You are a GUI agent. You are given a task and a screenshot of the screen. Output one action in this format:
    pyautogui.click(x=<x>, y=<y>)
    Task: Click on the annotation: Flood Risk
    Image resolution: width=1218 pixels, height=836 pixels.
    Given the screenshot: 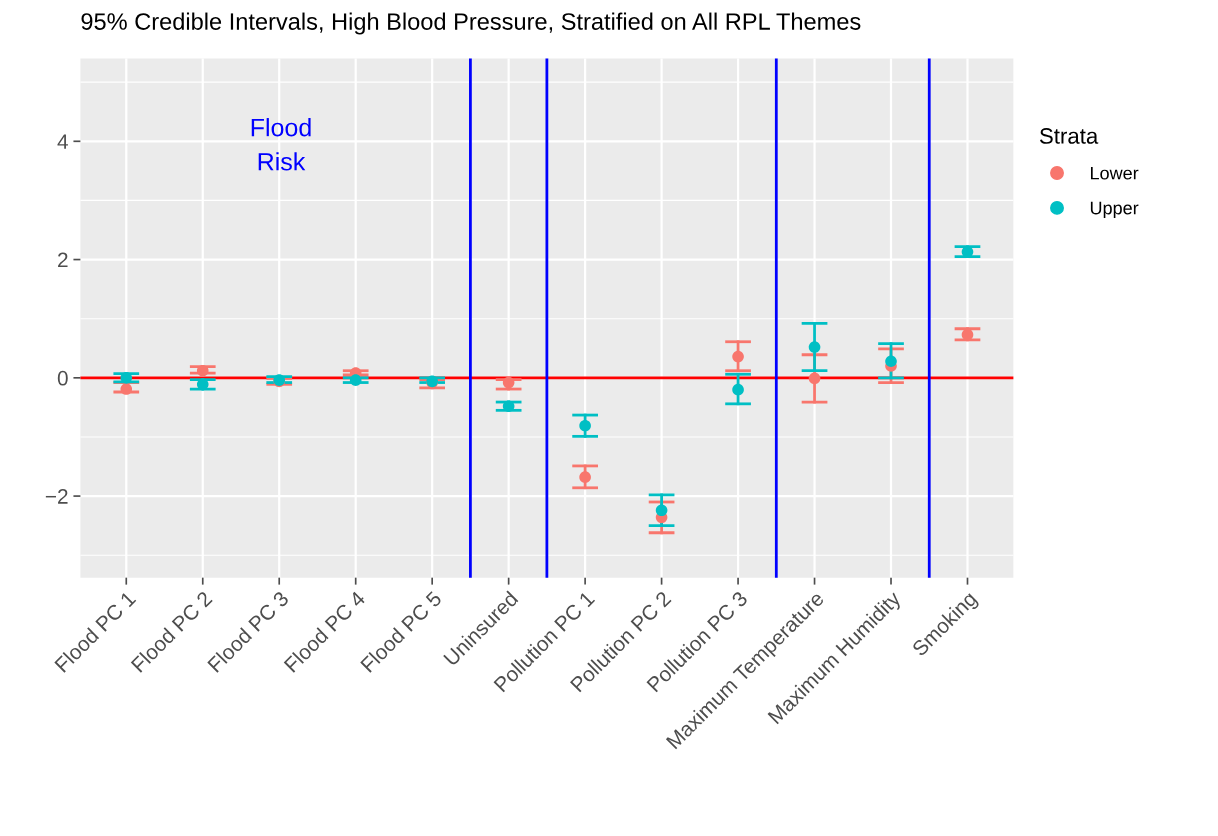 What is the action you would take?
    pyautogui.click(x=281, y=144)
    